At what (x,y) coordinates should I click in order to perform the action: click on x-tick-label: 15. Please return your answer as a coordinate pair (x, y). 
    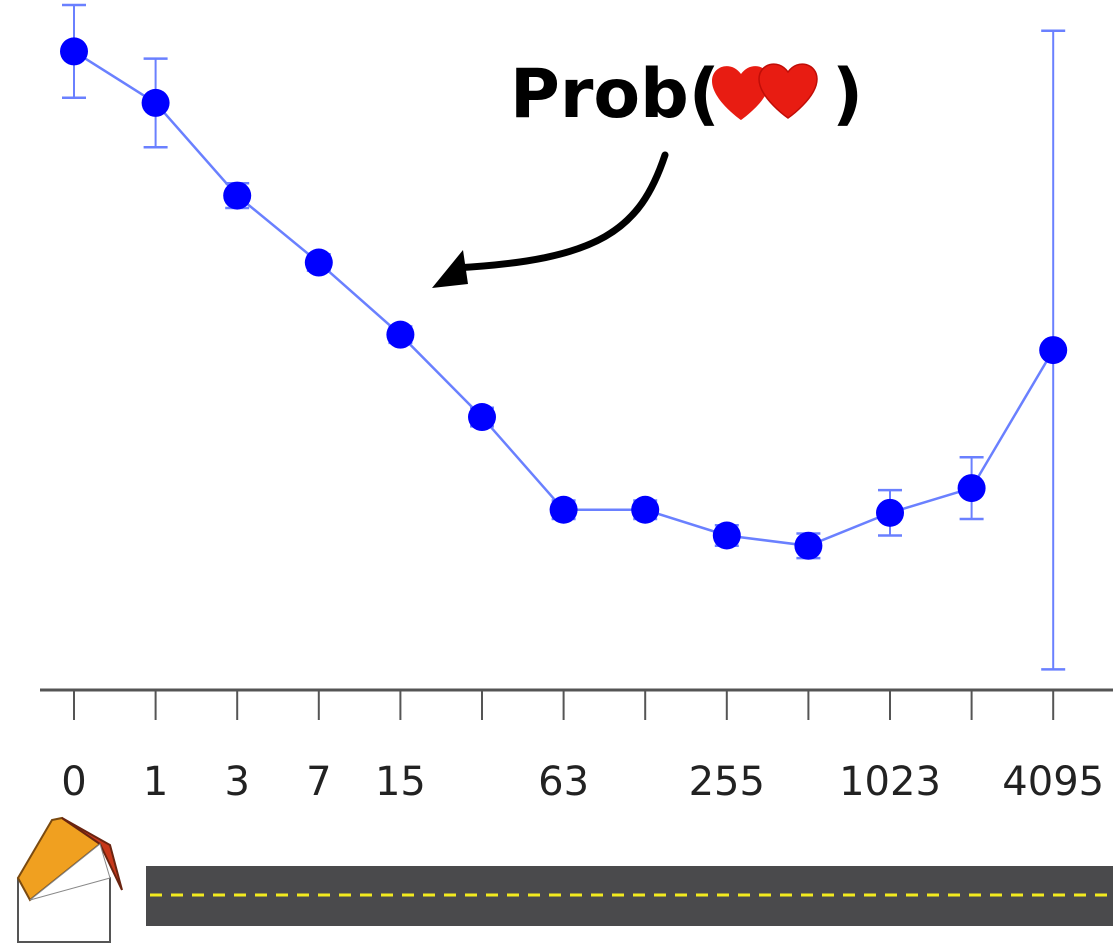
    Looking at the image, I should click on (400, 782).